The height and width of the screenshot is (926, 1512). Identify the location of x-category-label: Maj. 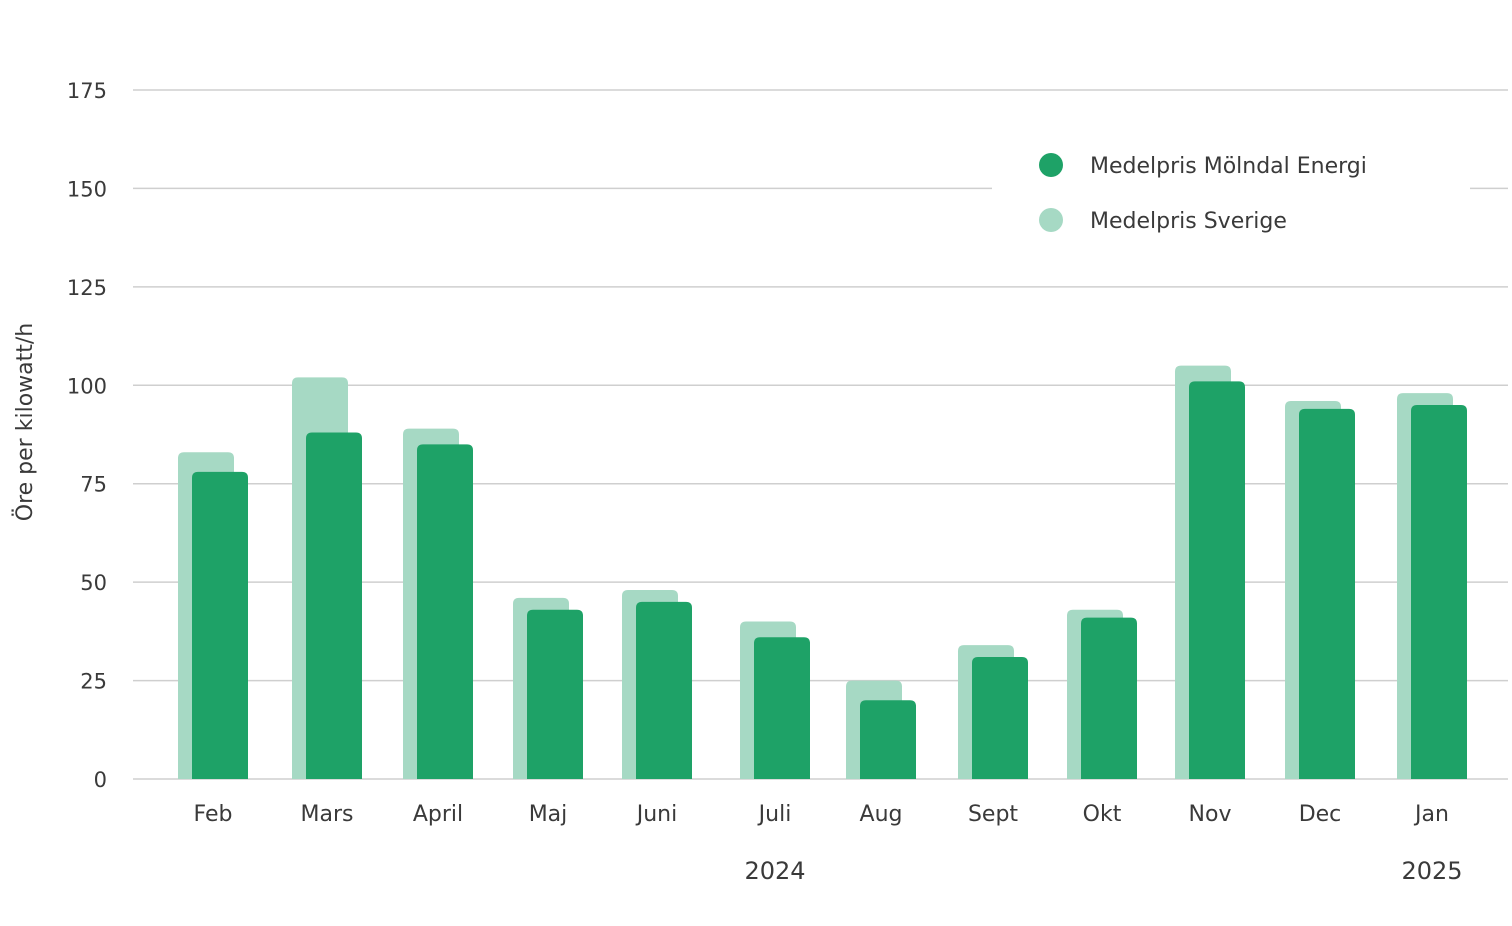
(548, 814).